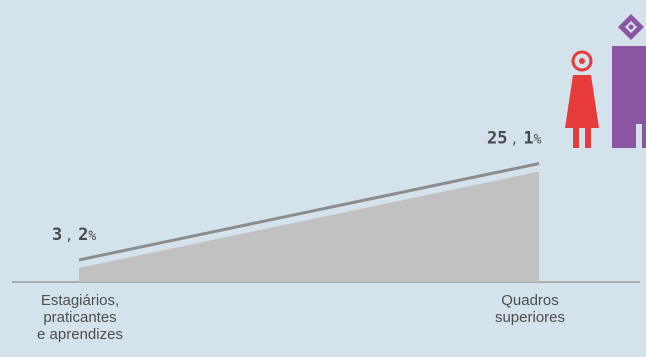 The image size is (646, 357). What do you see at coordinates (80, 317) in the screenshot?
I see `category-label-interns: Estagiários, praticantes e aprendizes` at bounding box center [80, 317].